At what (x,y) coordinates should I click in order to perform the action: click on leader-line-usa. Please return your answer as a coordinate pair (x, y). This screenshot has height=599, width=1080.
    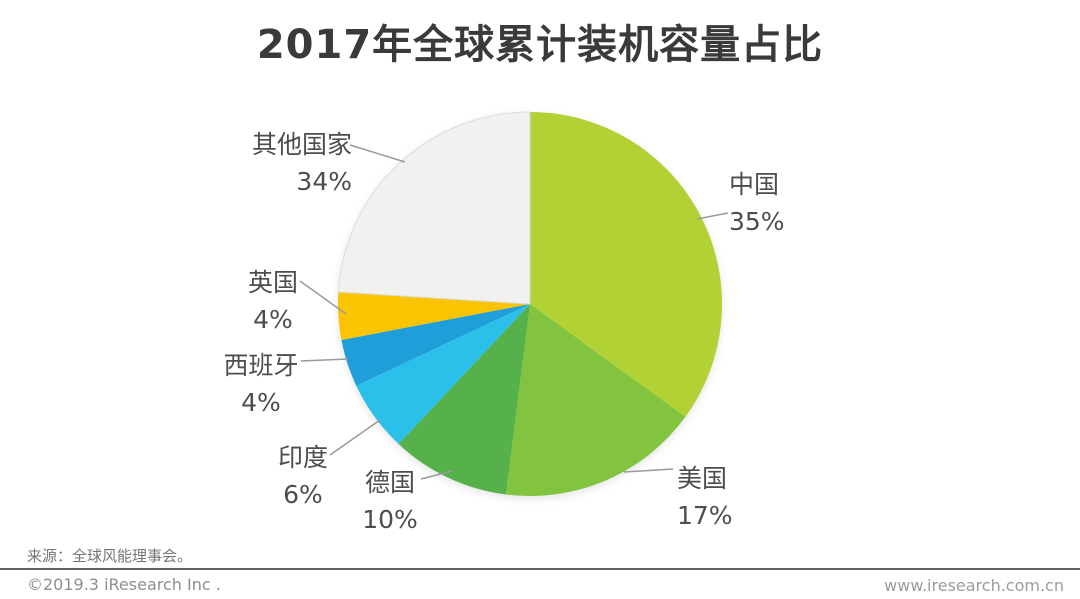
    Looking at the image, I should click on (648, 470).